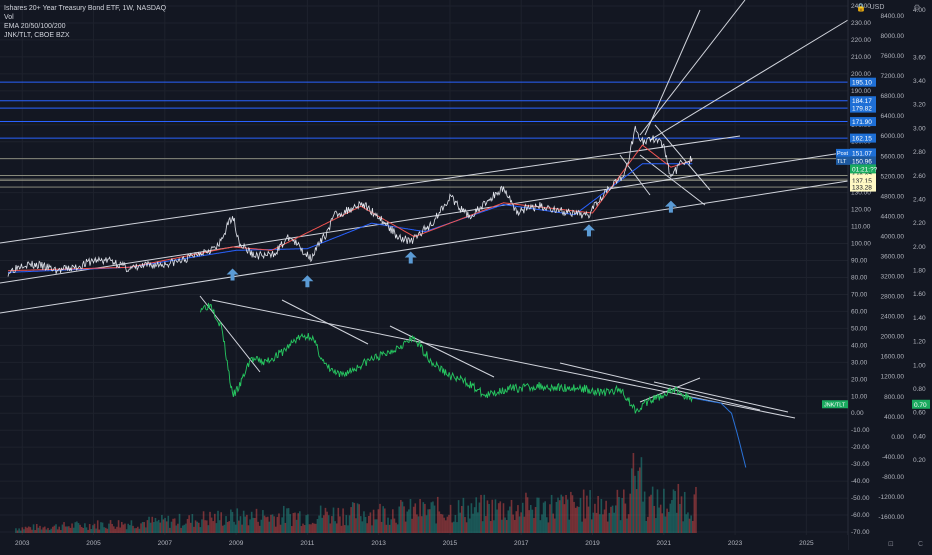 The image size is (932, 555). I want to click on price-tick-label: 230.00, so click(861, 23).